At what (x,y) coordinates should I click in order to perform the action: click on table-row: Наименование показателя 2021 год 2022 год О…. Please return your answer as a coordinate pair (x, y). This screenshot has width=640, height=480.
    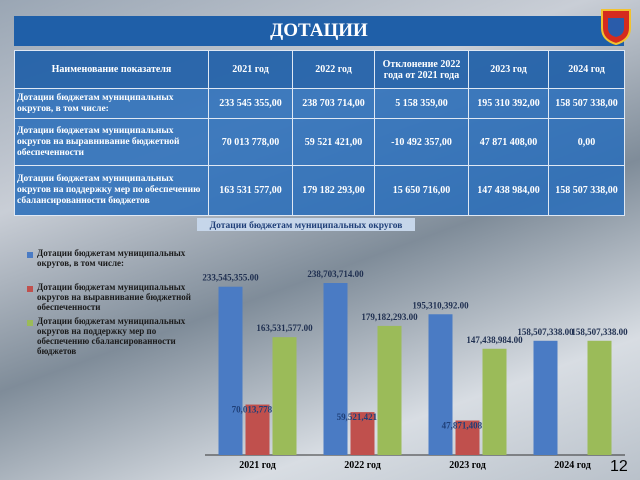
    Looking at the image, I should click on (319, 69).